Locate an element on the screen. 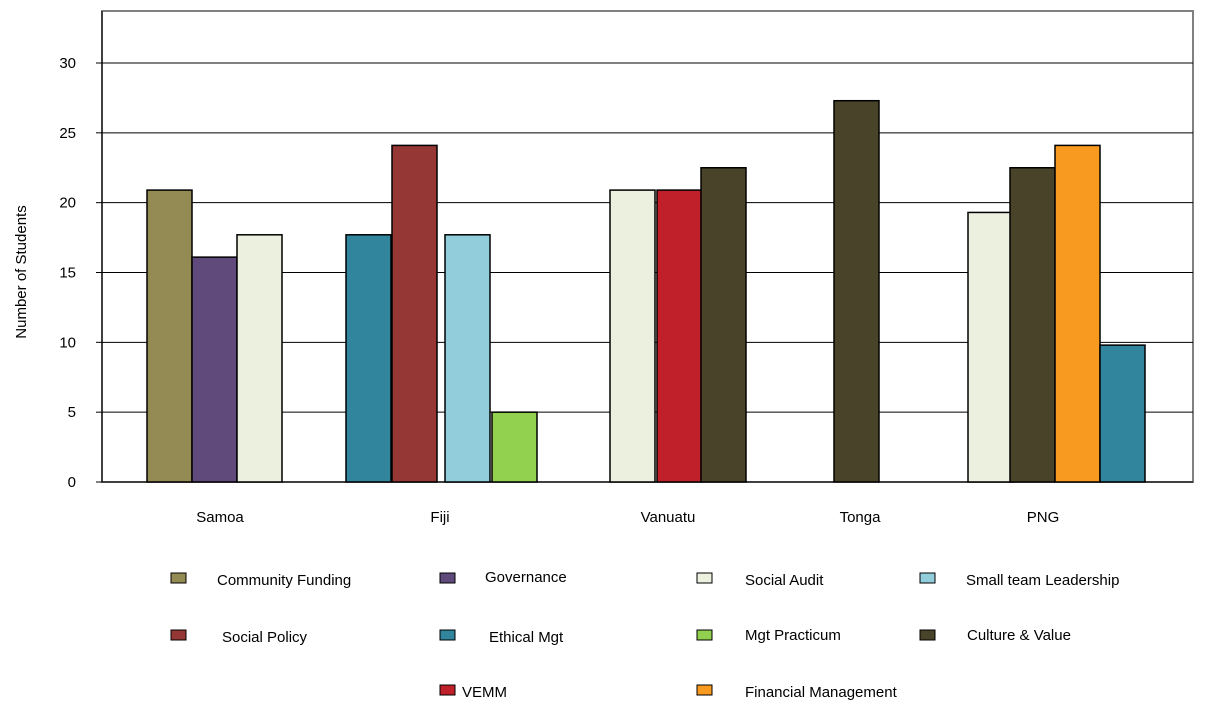 Image resolution: width=1222 pixels, height=701 pixels. legend-item-ethical-mgt: Ethical Mgt is located at coordinates (501, 637).